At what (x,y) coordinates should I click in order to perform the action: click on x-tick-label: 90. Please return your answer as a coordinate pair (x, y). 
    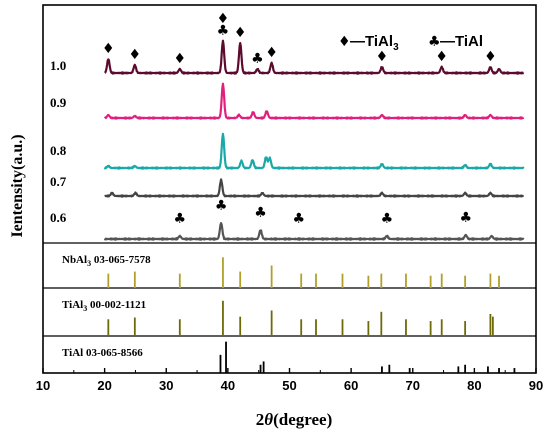
    Looking at the image, I should click on (536, 385).